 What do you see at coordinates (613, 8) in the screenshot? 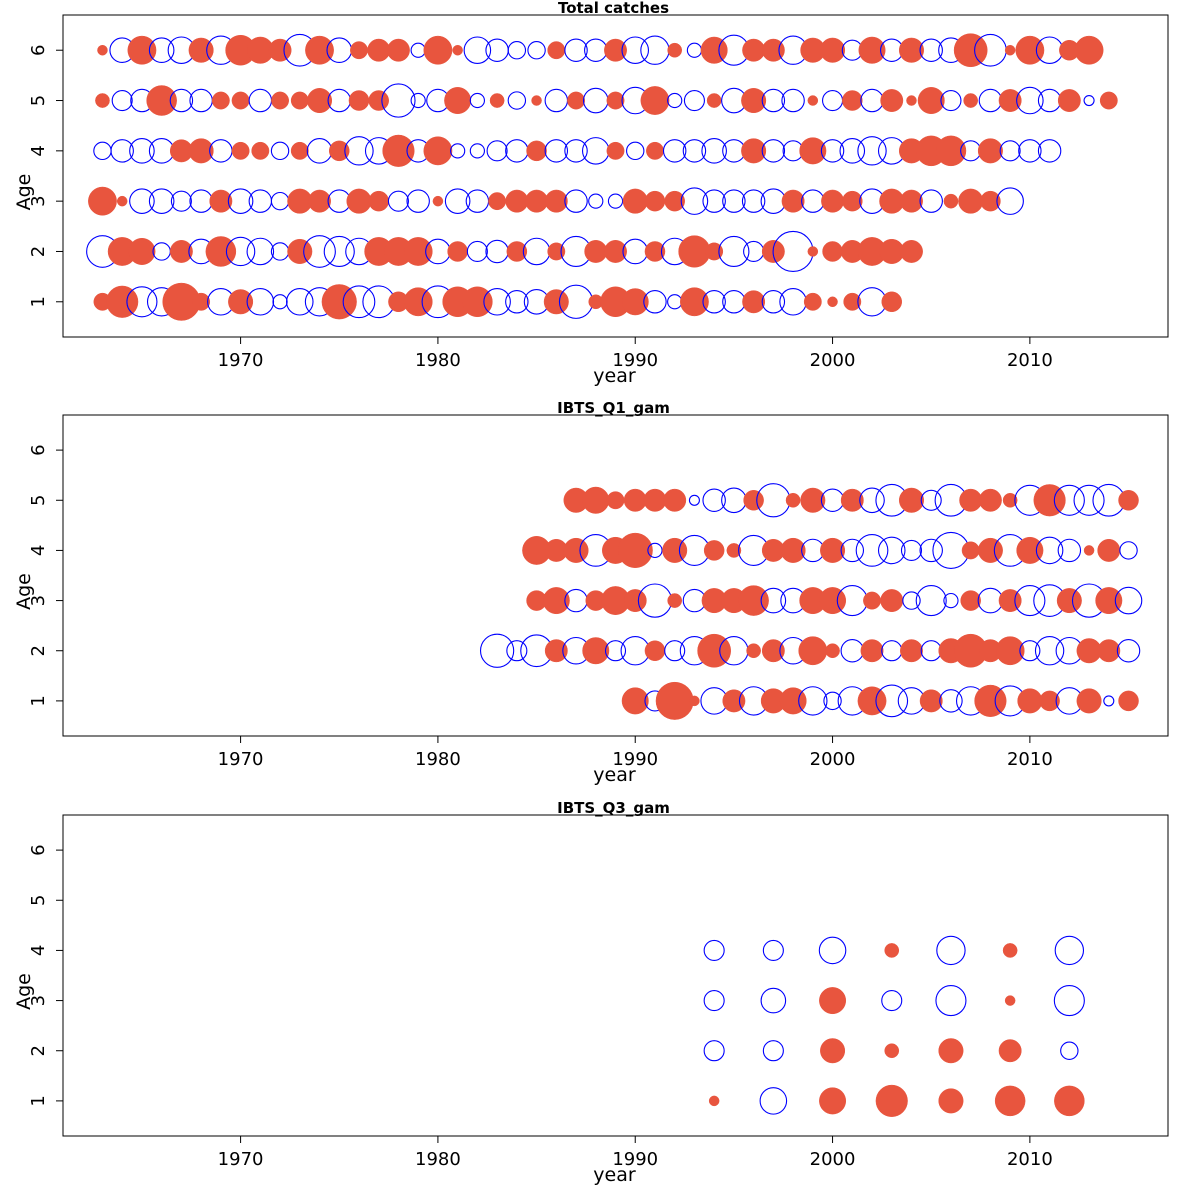
I see `chart-title: Total catches` at bounding box center [613, 8].